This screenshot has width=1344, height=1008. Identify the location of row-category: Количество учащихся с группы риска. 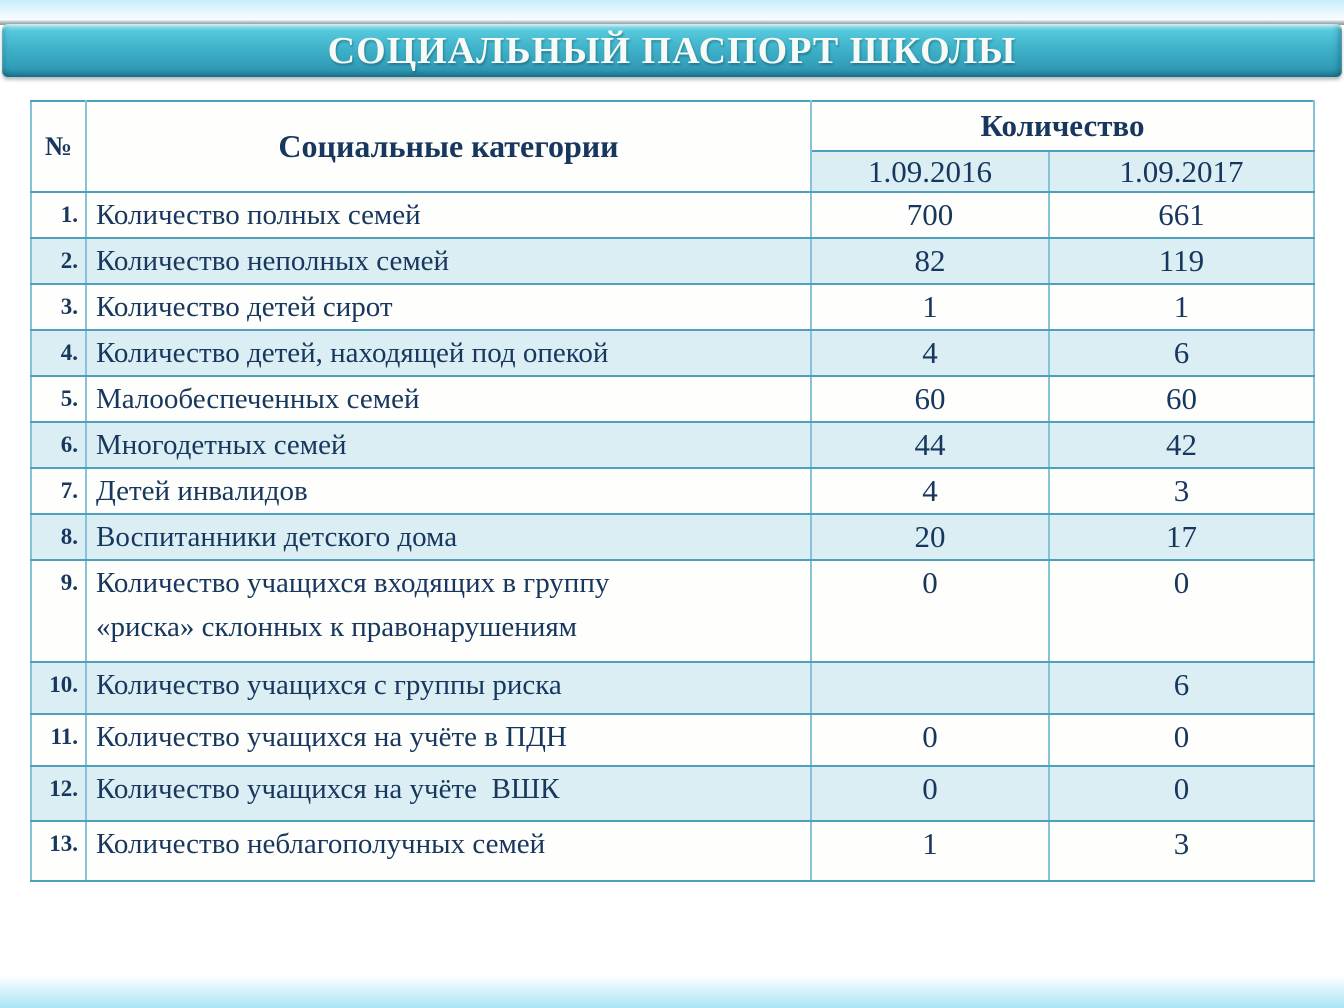
(448, 688).